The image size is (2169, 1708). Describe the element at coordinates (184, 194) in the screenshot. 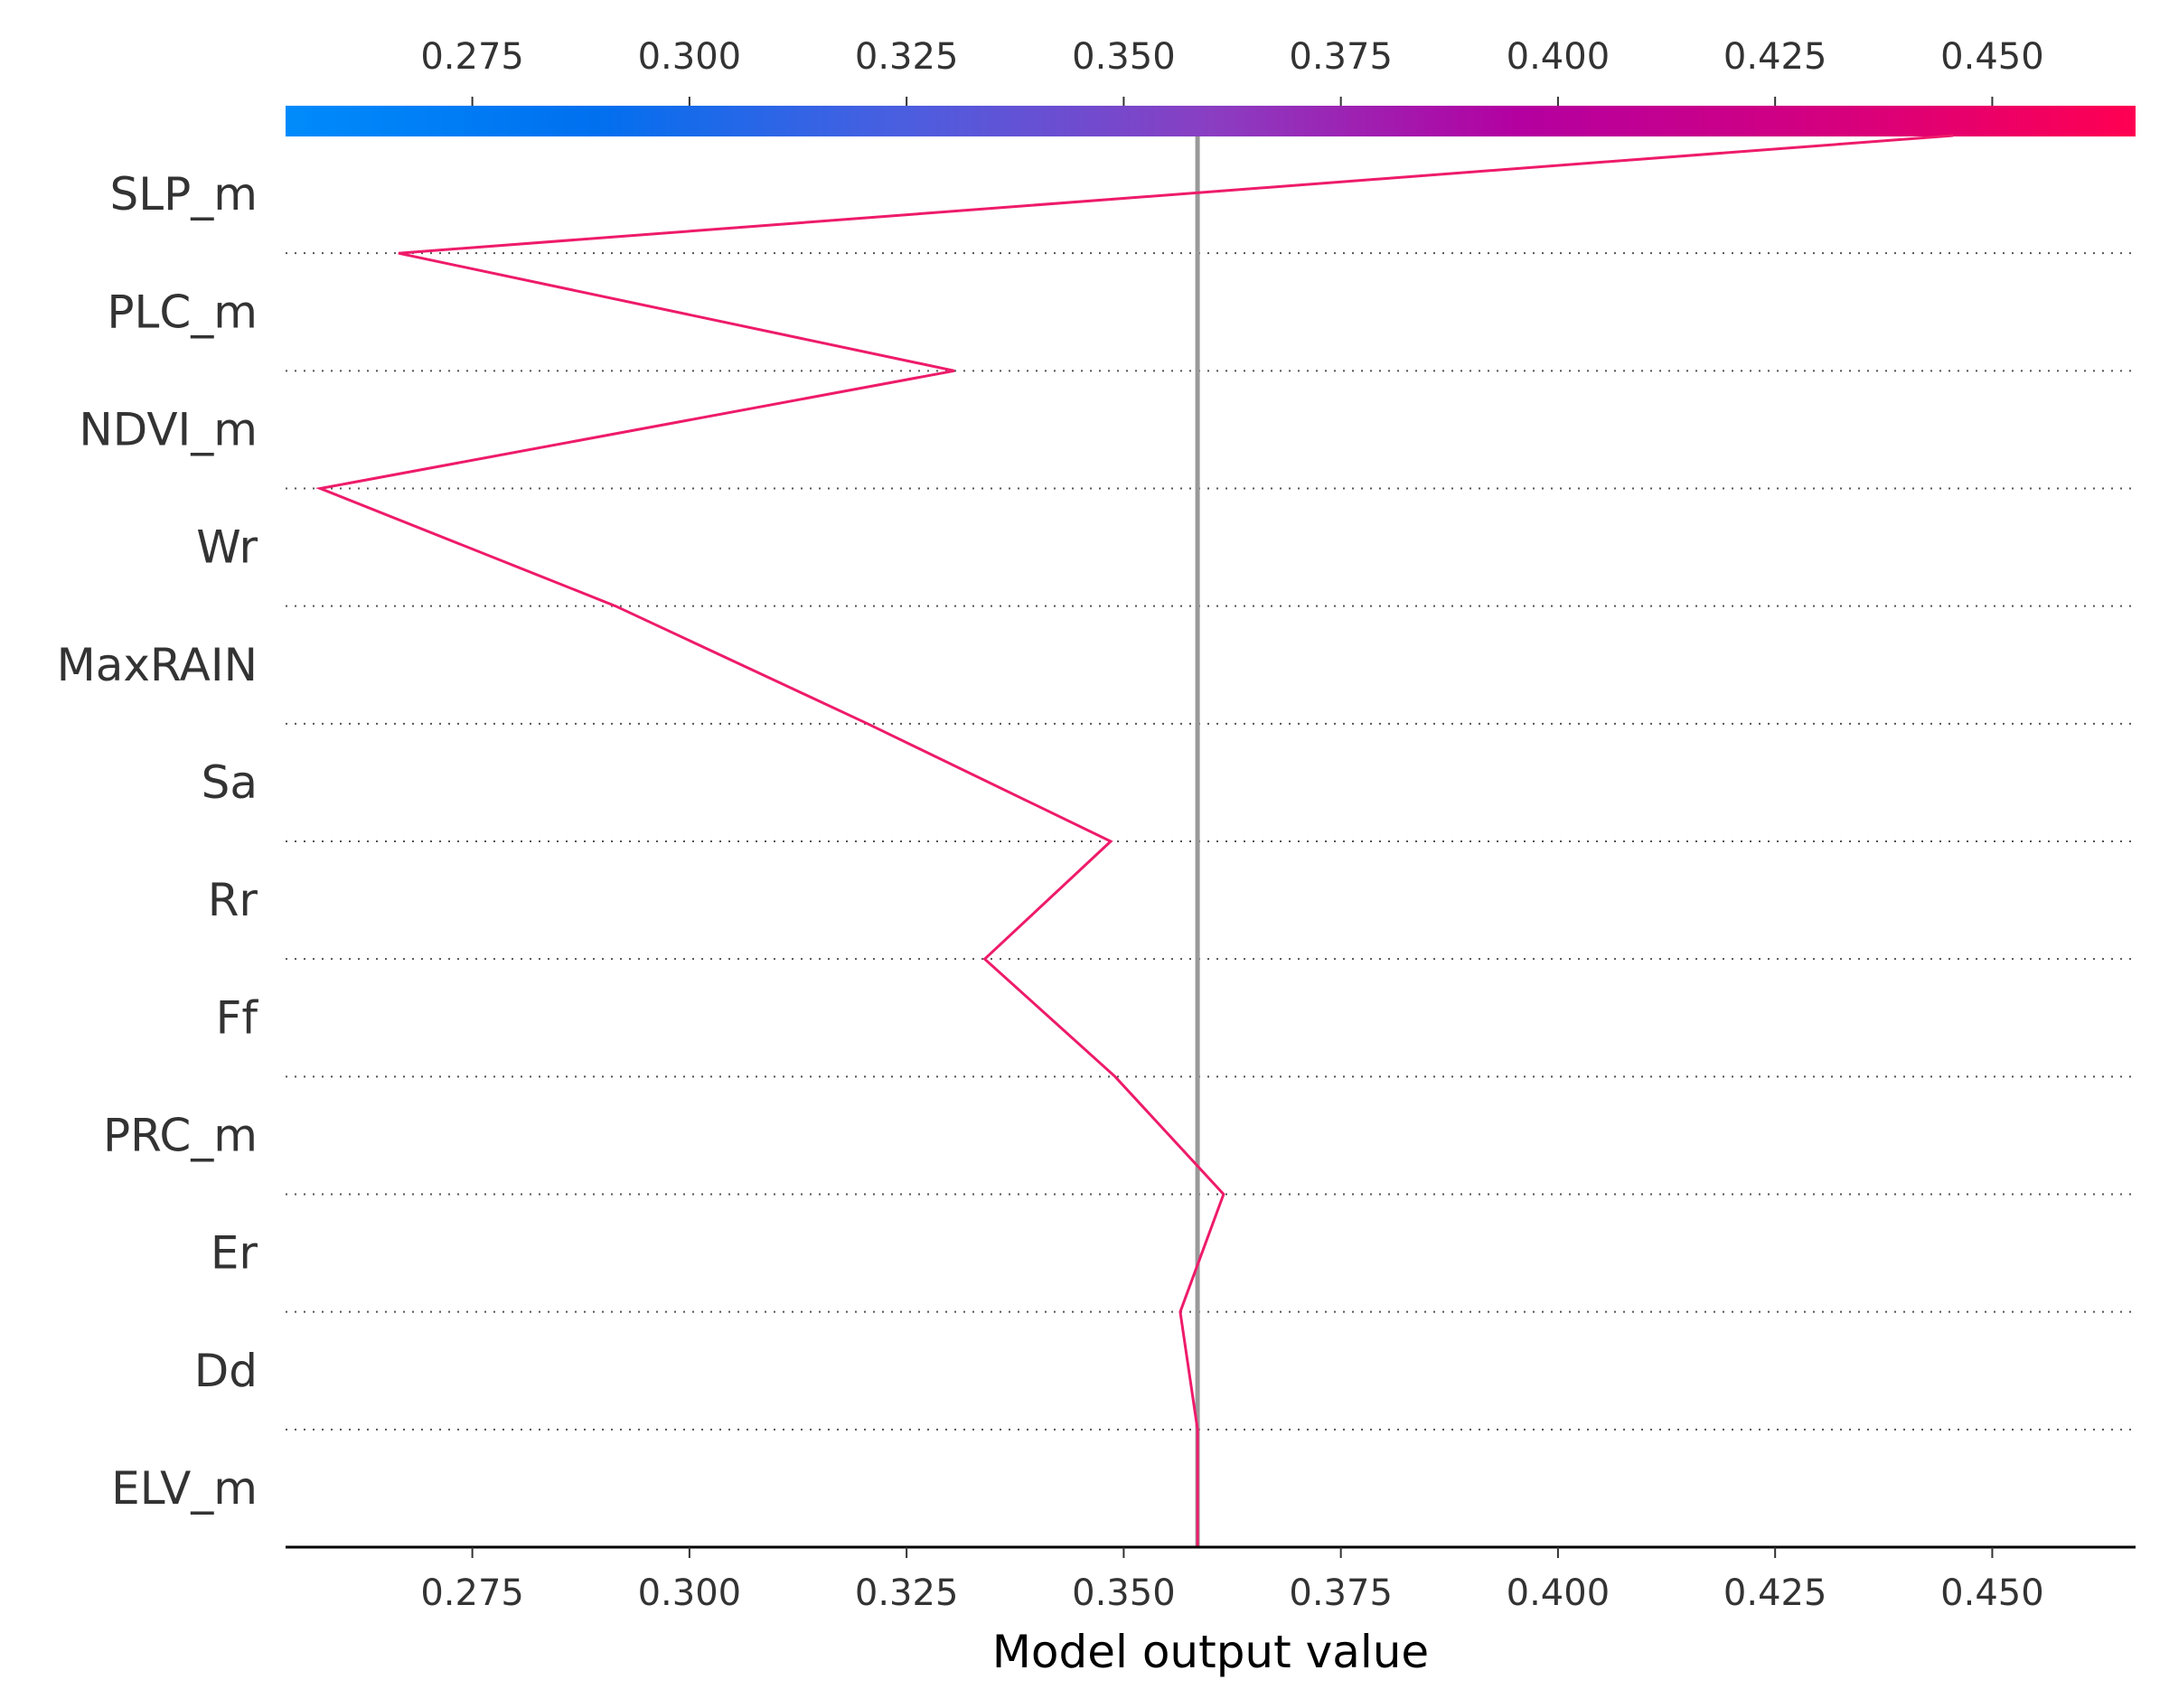

I see `feature-label: SLP_m` at that location.